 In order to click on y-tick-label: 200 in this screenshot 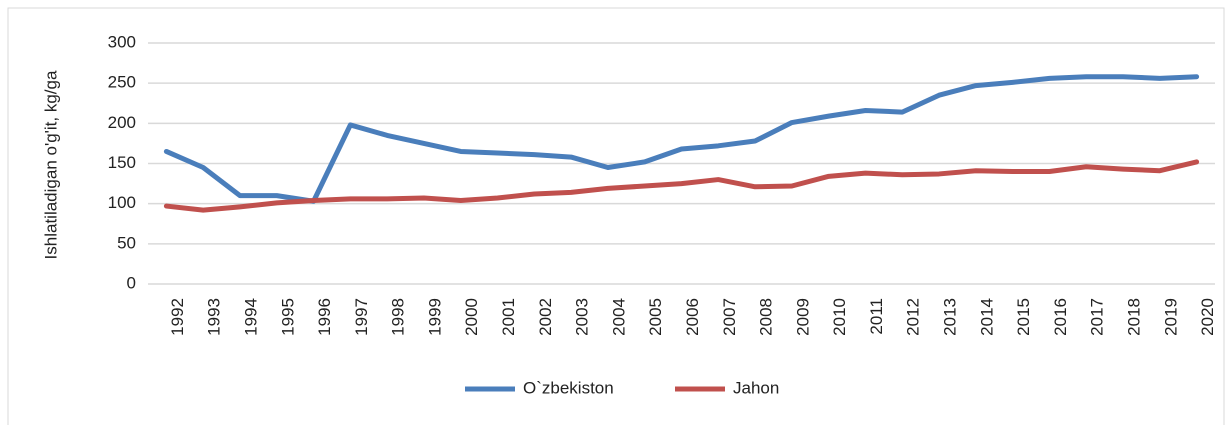, I will do `click(122, 122)`.